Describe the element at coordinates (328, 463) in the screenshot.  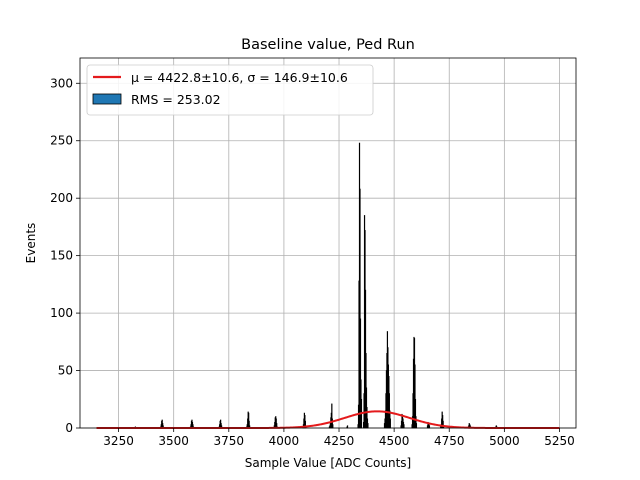
I see `x-axis-label: Sample Value [ADC Counts]` at that location.